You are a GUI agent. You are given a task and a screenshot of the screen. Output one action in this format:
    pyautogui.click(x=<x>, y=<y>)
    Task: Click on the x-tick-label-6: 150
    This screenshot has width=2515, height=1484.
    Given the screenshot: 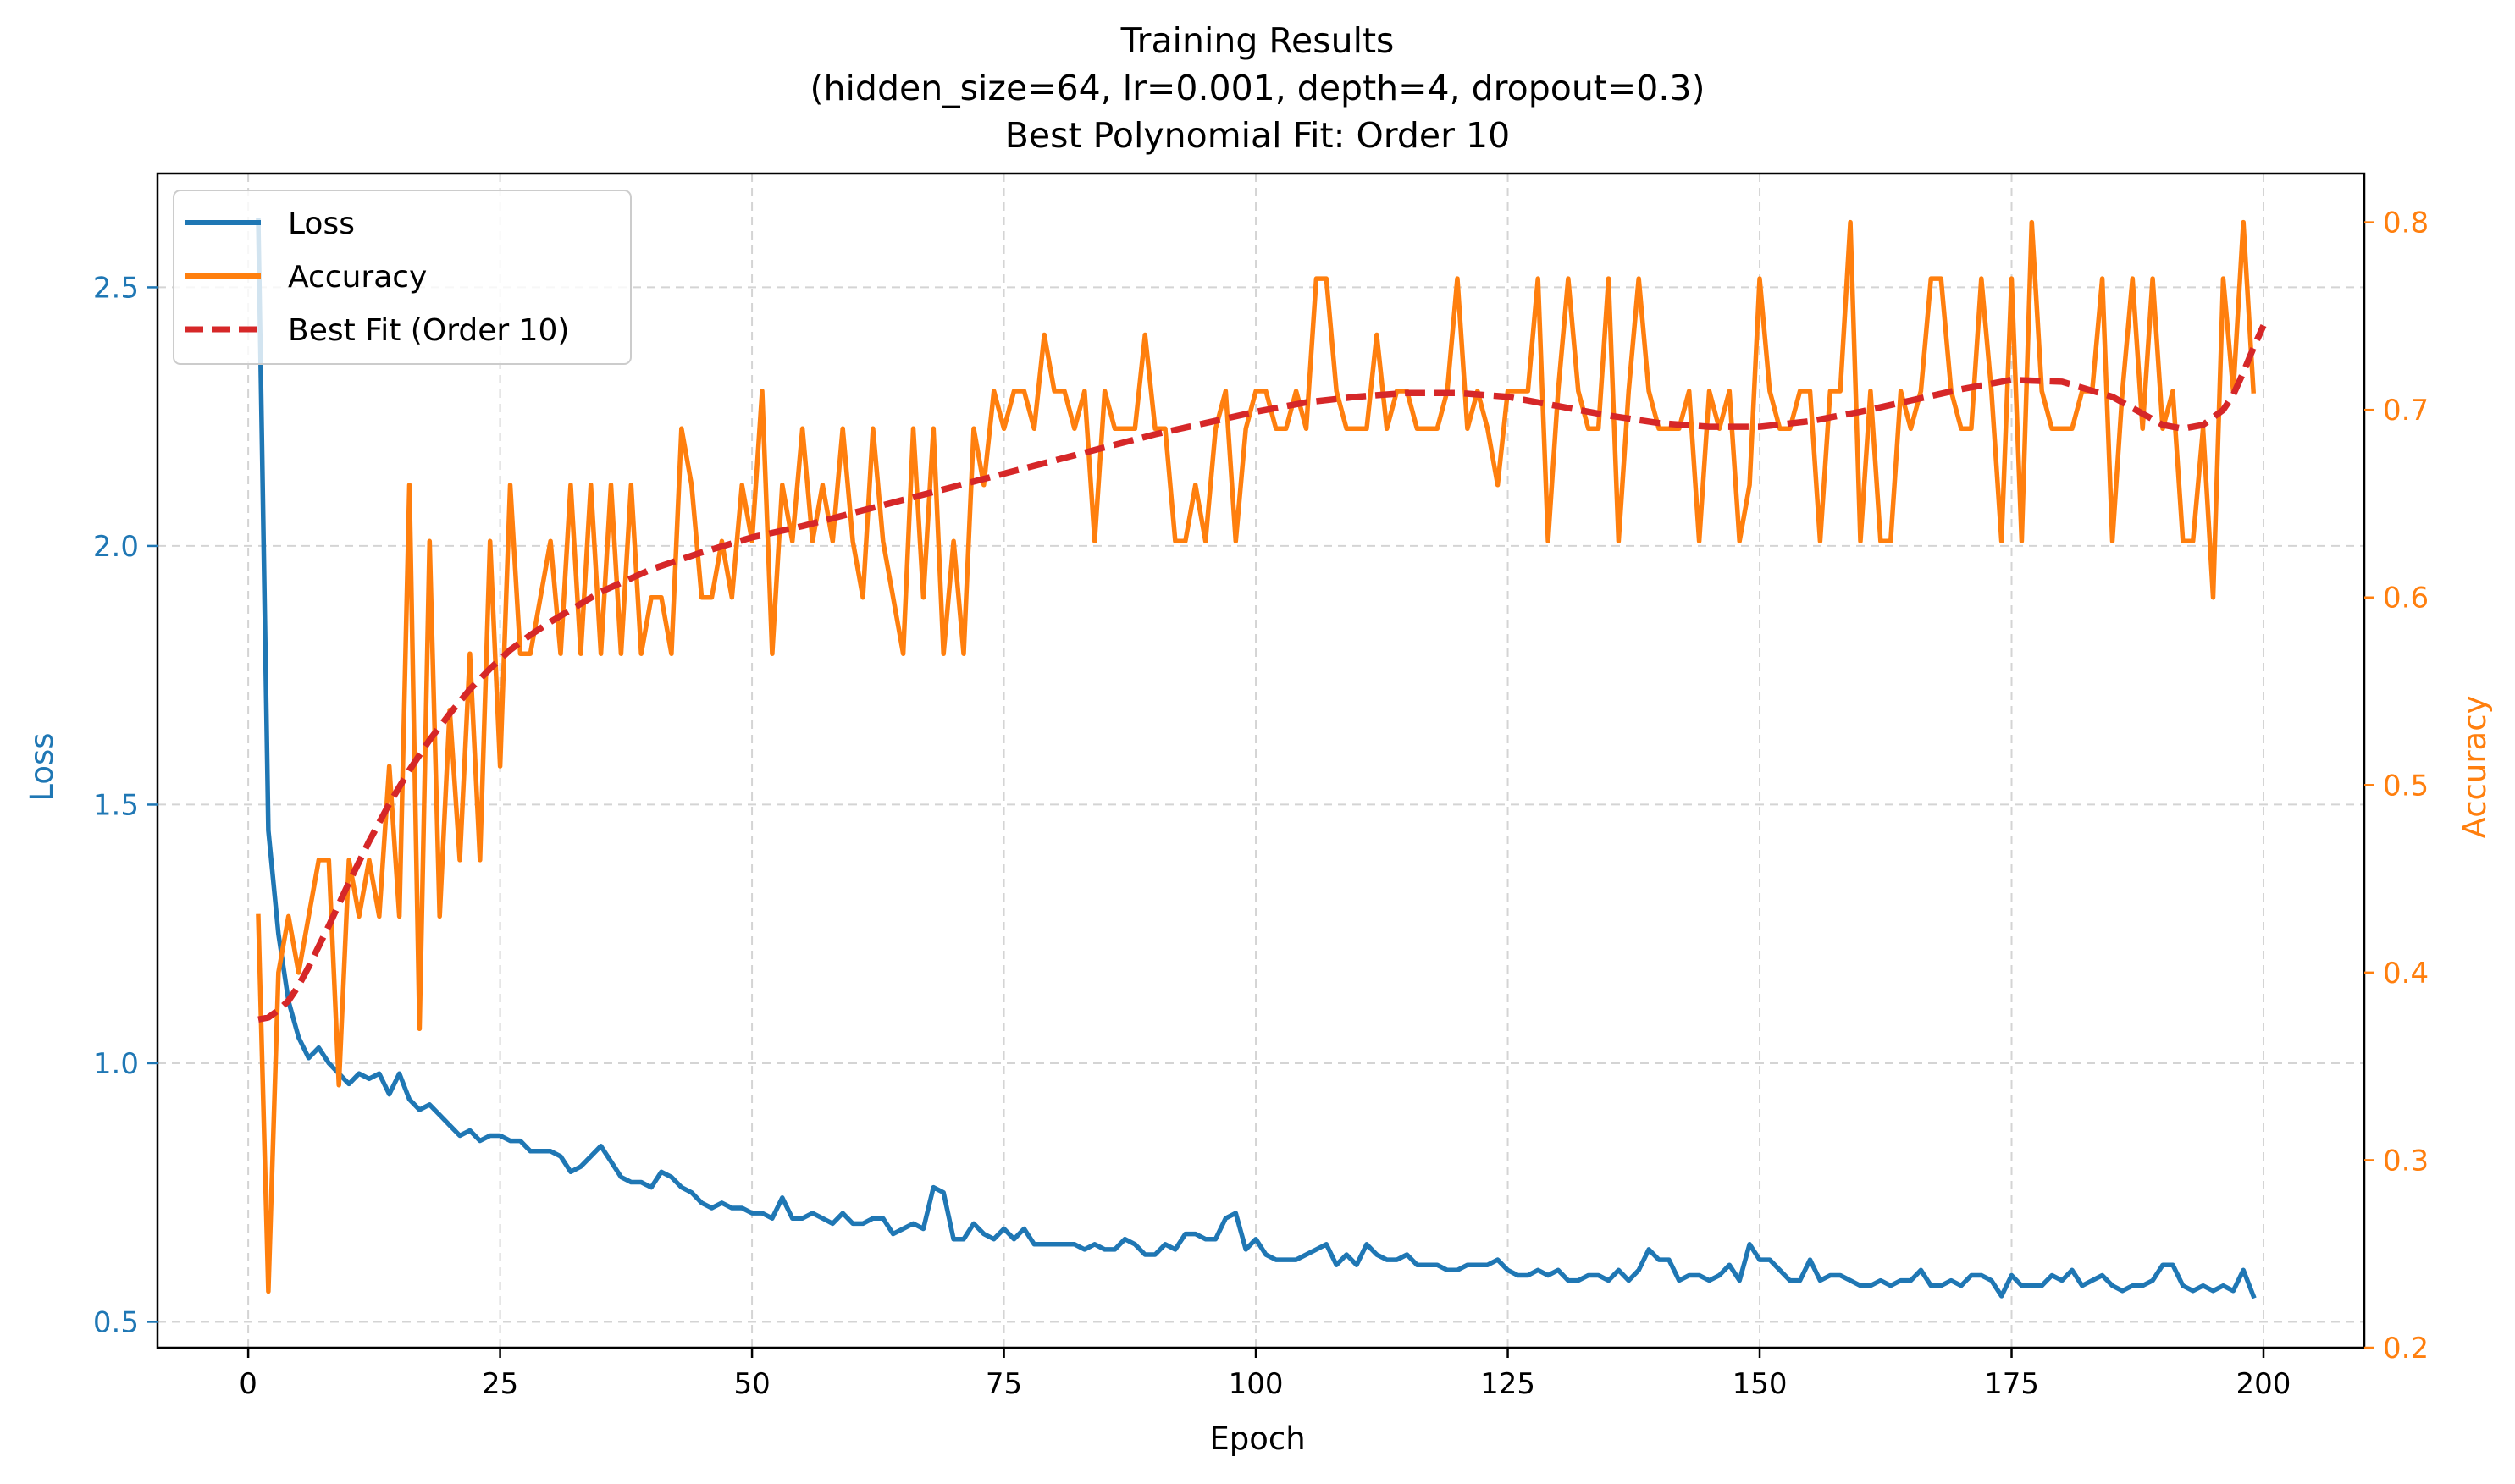 What is the action you would take?
    pyautogui.click(x=1760, y=1384)
    